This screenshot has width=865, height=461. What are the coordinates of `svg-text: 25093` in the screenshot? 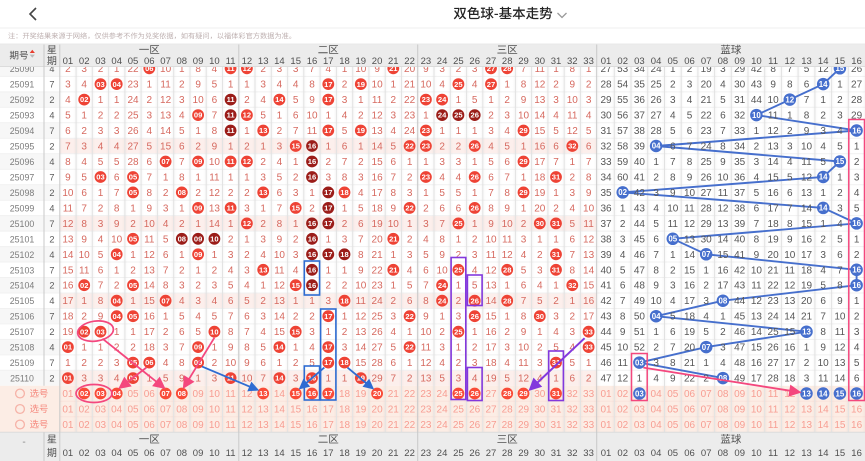 It's located at (22, 116).